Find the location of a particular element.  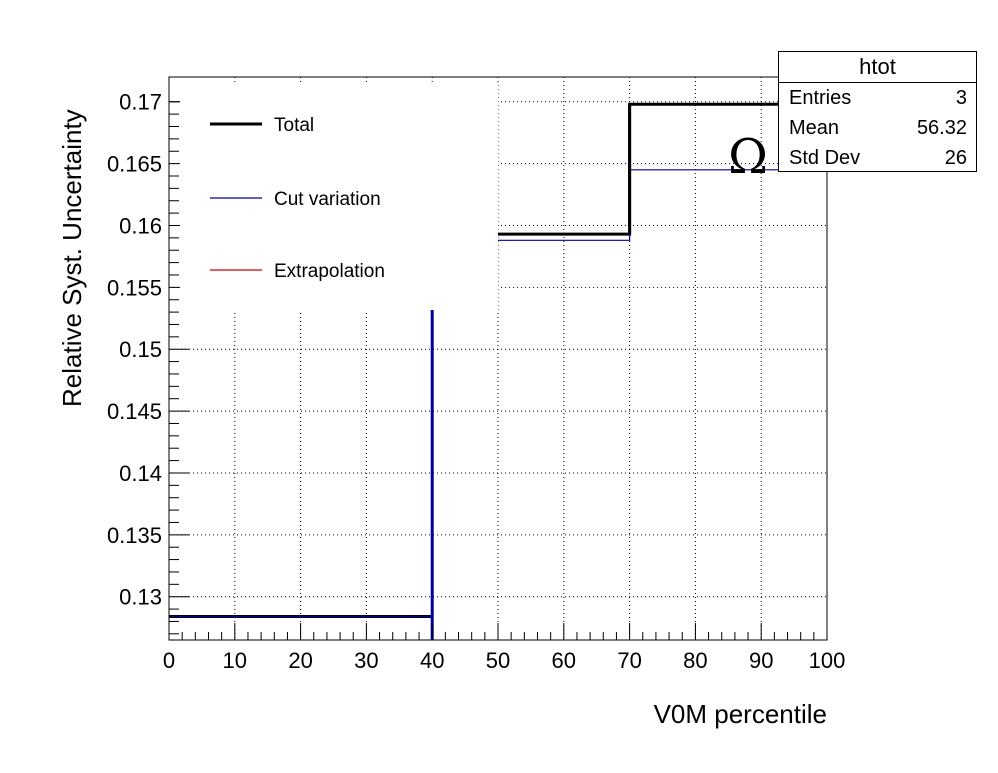

legend: Total Cut variation Extrapolation is located at coordinates (339, 197).